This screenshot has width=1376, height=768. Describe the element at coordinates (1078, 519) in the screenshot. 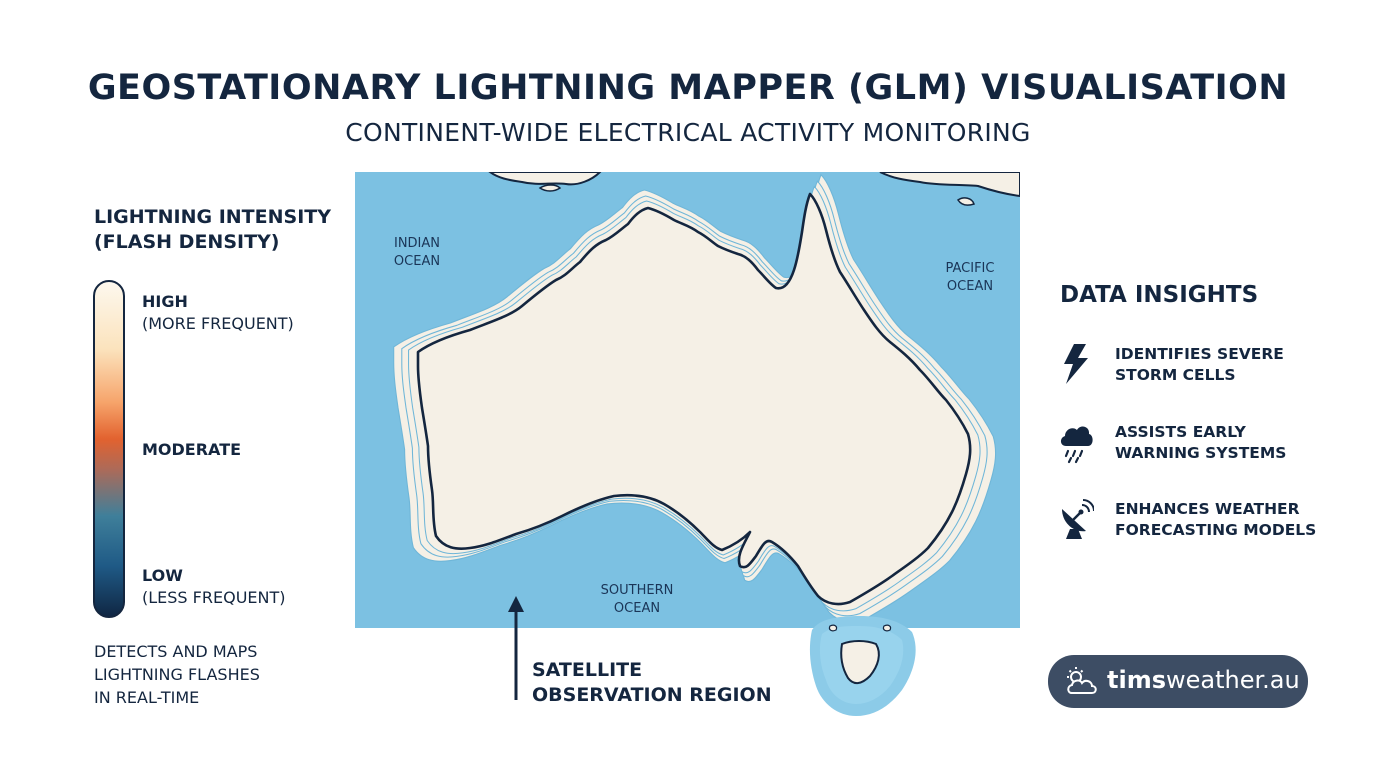

I see `satellite-dish-icon` at that location.